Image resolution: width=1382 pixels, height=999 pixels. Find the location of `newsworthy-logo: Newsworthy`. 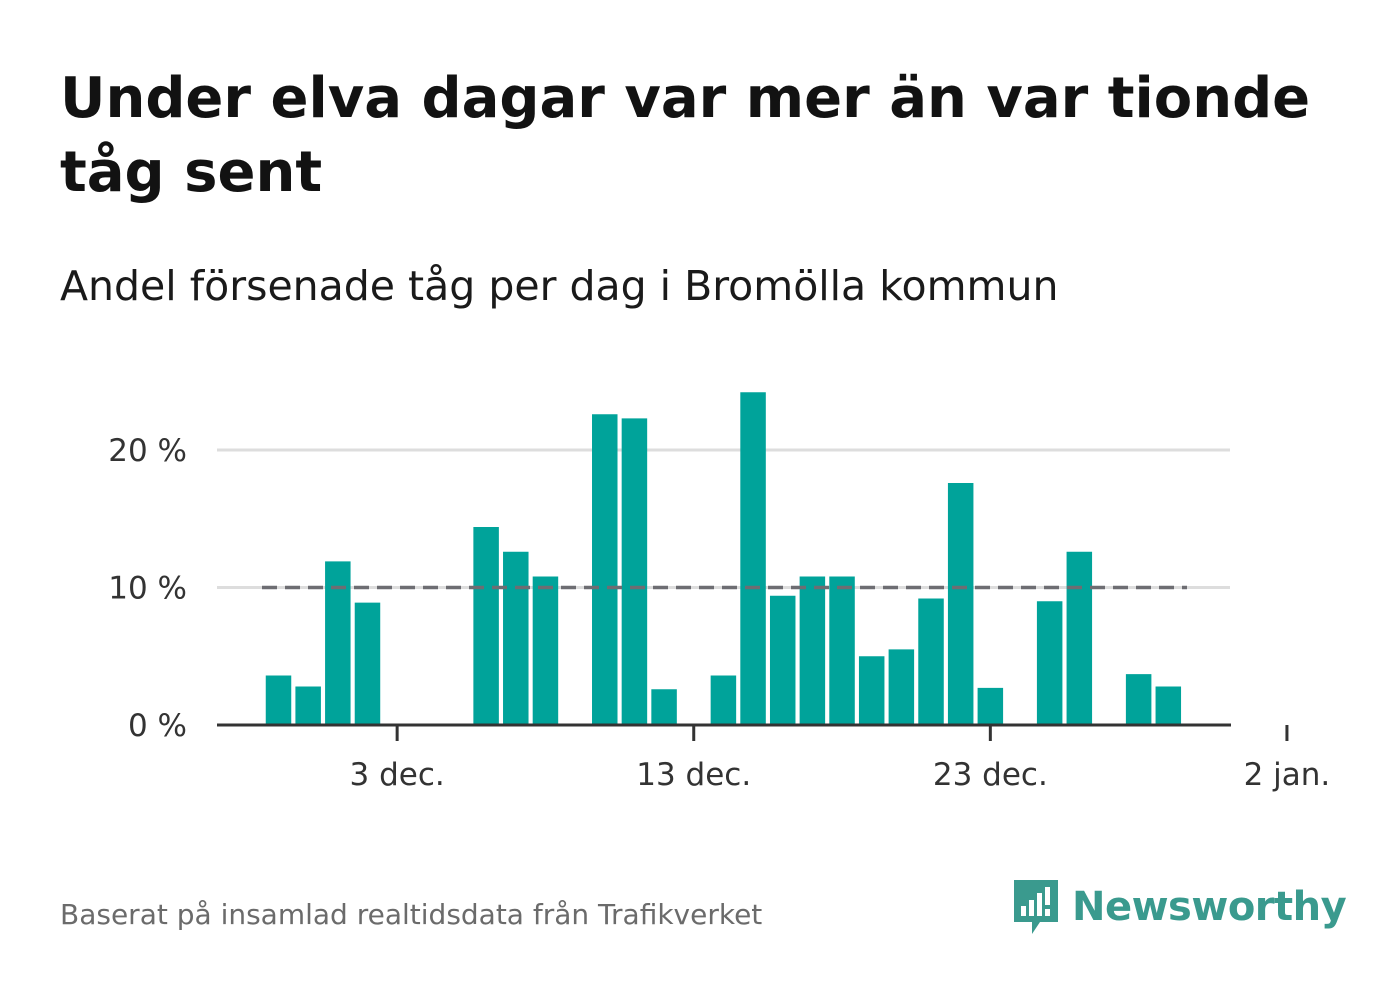

newsworthy-logo: Newsworthy is located at coordinates (1178, 907).